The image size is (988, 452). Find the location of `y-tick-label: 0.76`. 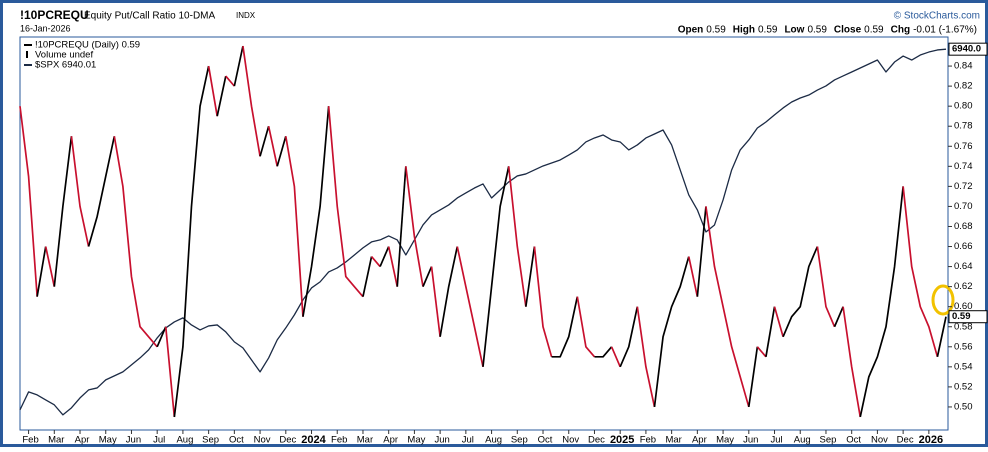

y-tick-label: 0.76 is located at coordinates (963, 146).